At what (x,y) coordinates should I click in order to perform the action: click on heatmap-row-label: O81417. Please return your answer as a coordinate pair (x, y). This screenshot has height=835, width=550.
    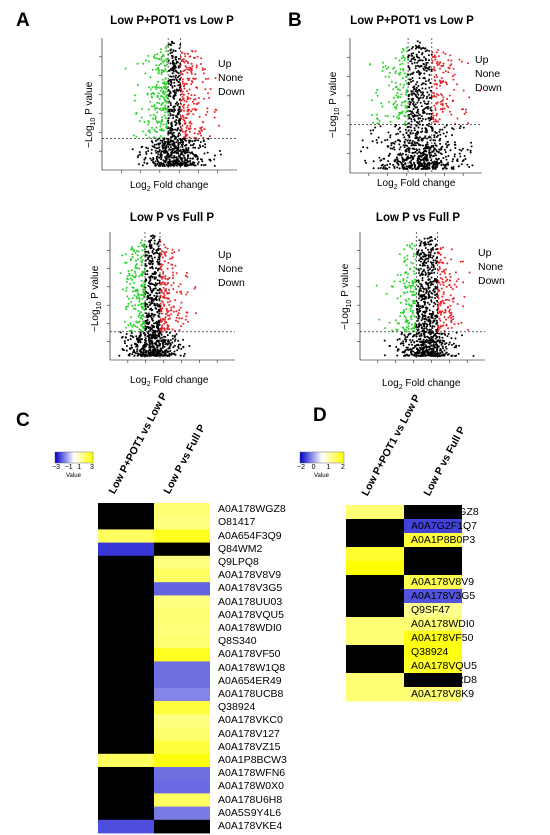
    Looking at the image, I should click on (237, 522).